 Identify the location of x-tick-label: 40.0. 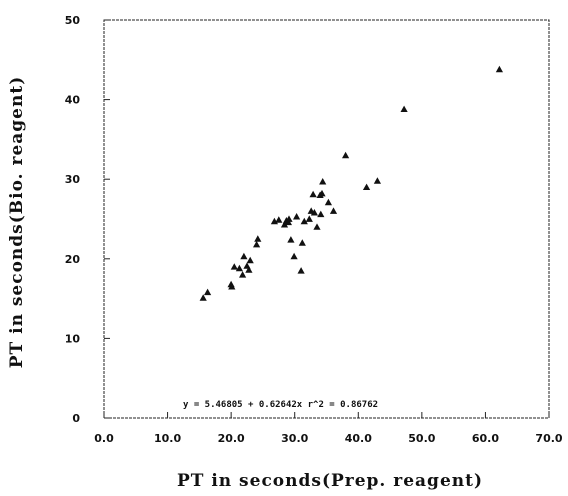
(358, 438).